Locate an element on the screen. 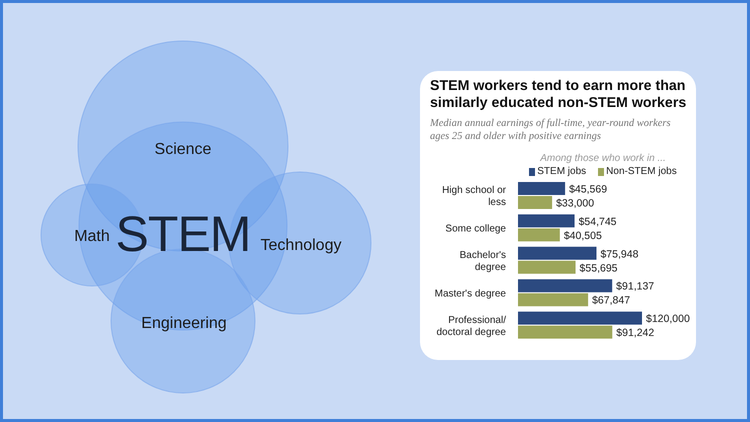 The height and width of the screenshot is (422, 750). y-tick-label: Bachelor's degree is located at coordinates (483, 261).